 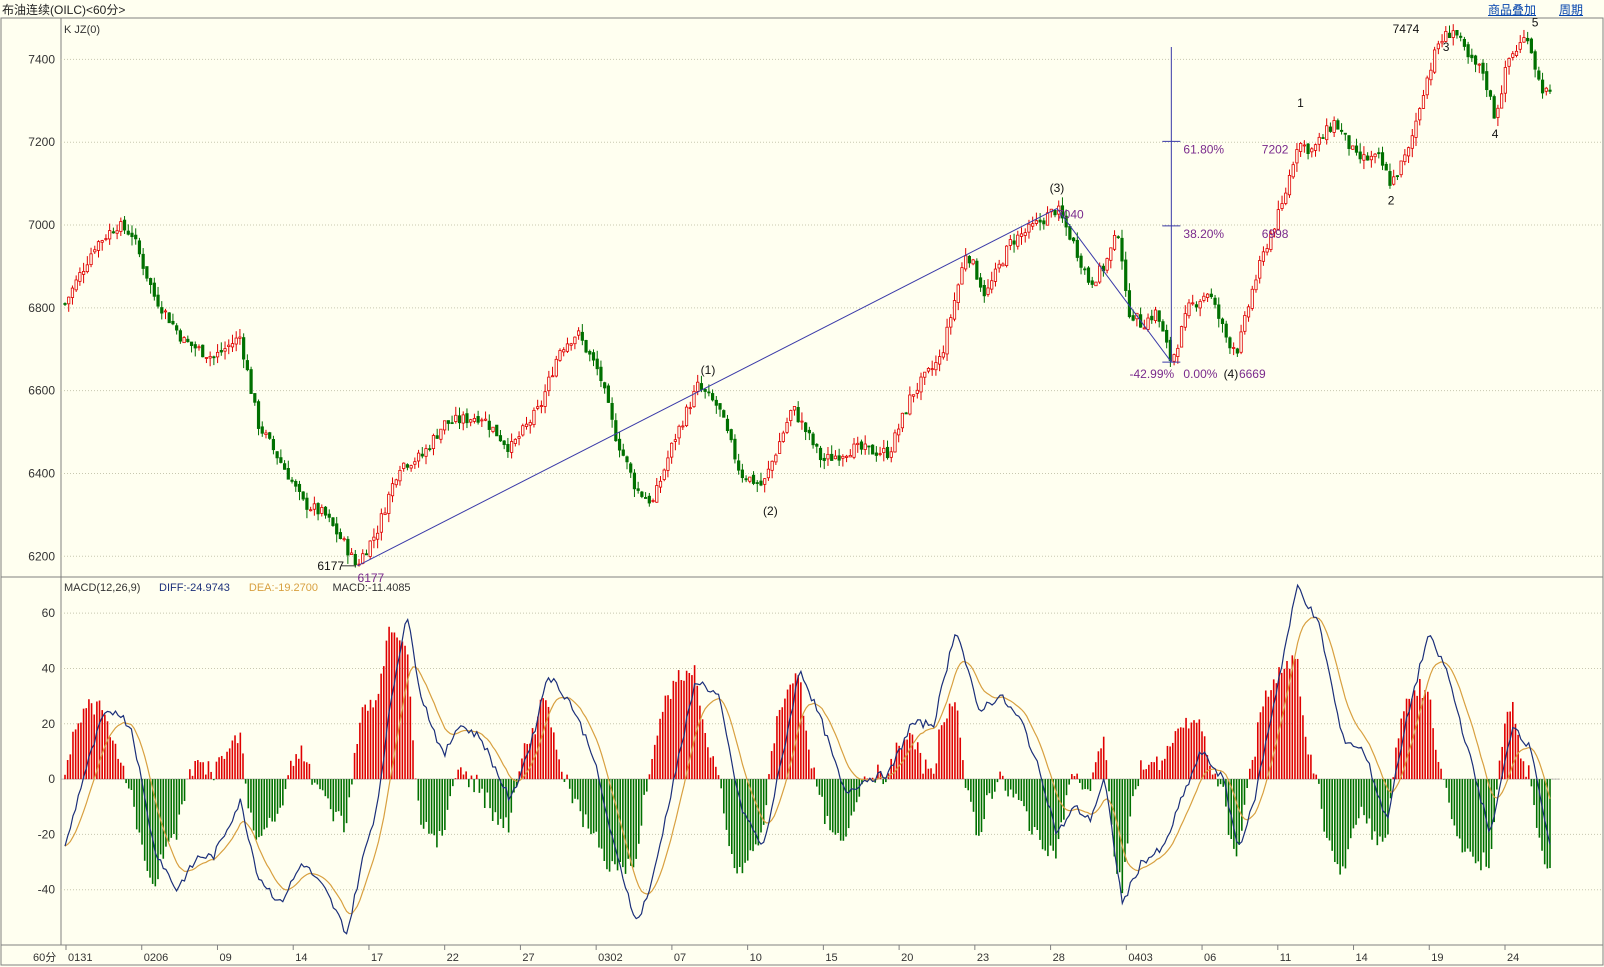 What do you see at coordinates (1300, 103) in the screenshot?
I see `price-annotation: 1` at bounding box center [1300, 103].